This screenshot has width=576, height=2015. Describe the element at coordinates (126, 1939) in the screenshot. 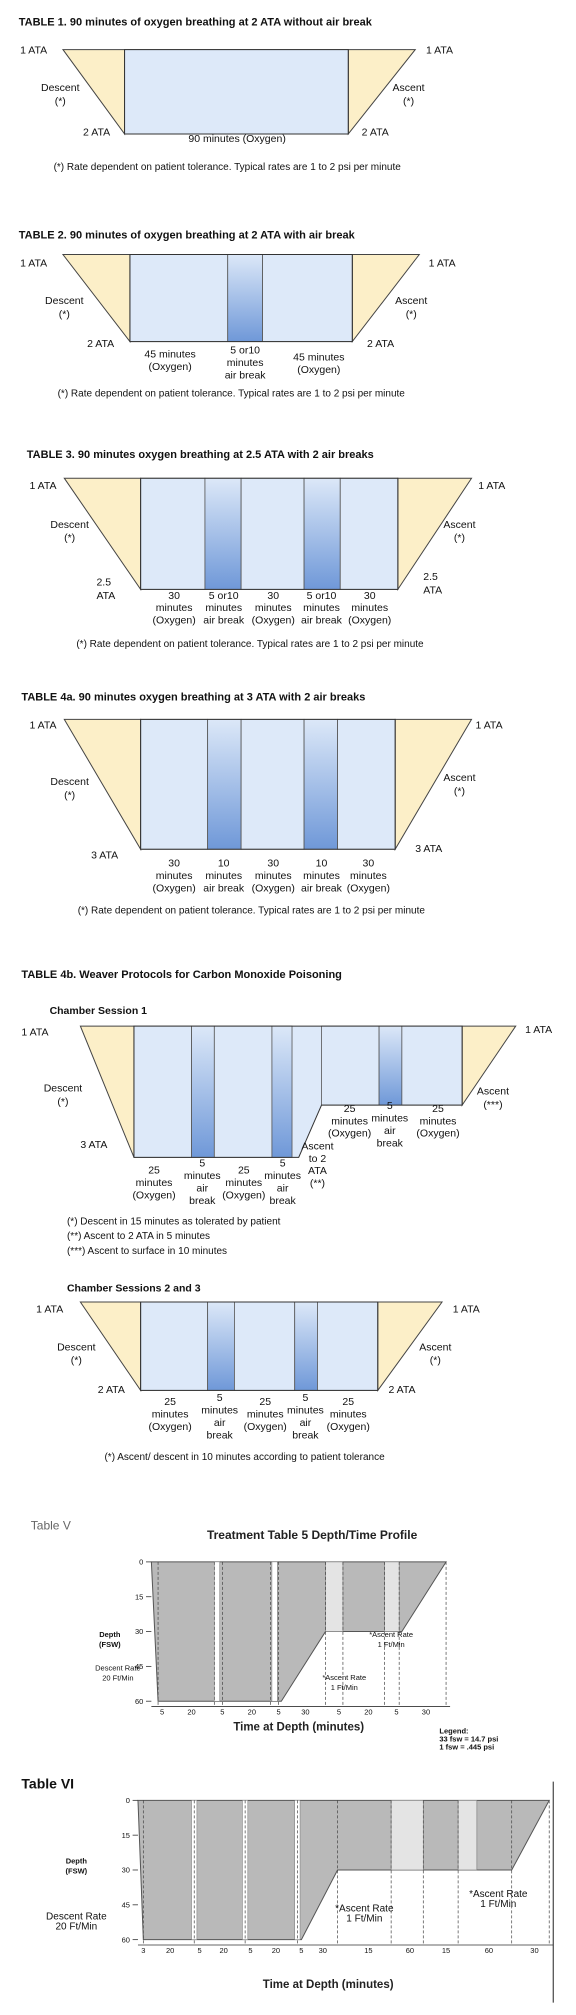

I see `y-tick-label: 60` at that location.